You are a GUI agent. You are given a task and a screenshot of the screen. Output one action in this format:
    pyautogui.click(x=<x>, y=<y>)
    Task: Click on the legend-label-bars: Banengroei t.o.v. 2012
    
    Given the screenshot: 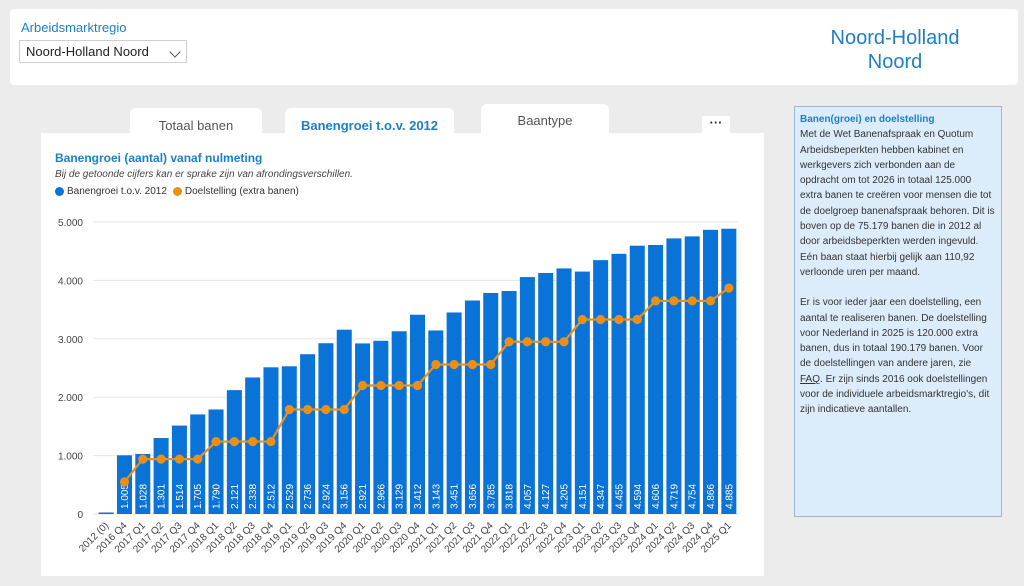 What is the action you would take?
    pyautogui.click(x=117, y=191)
    